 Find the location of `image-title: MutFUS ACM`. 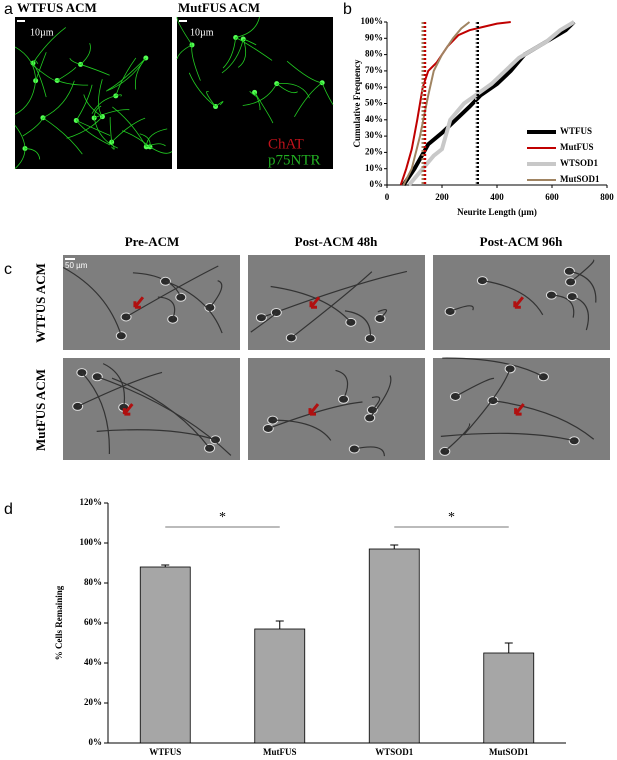

image-title: MutFUS ACM is located at coordinates (219, 7).